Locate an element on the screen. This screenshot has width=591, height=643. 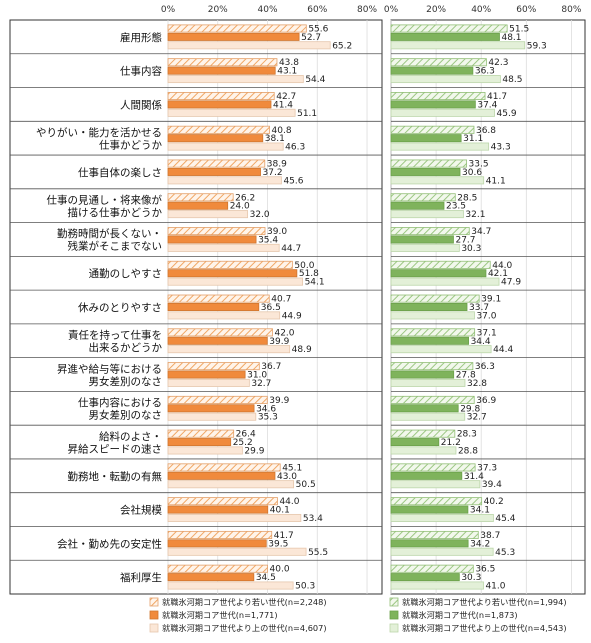
data-label-right: 51.5 is located at coordinates (519, 29).